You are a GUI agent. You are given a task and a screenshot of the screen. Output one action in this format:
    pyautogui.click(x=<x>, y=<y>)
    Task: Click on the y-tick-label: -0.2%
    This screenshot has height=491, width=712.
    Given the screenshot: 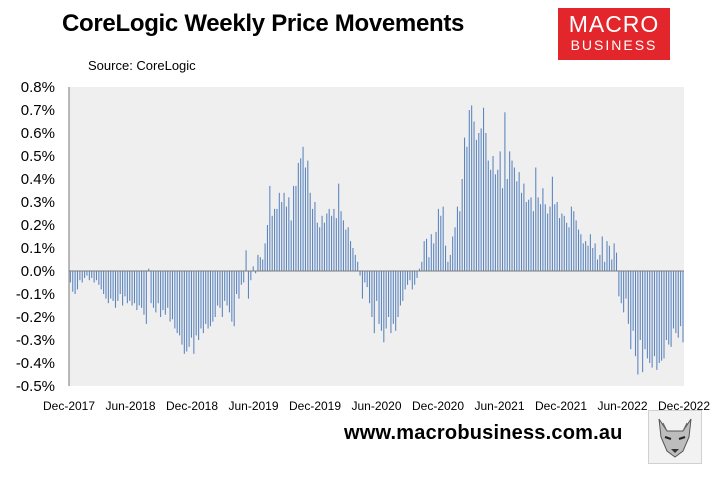 What is the action you would take?
    pyautogui.click(x=35, y=317)
    